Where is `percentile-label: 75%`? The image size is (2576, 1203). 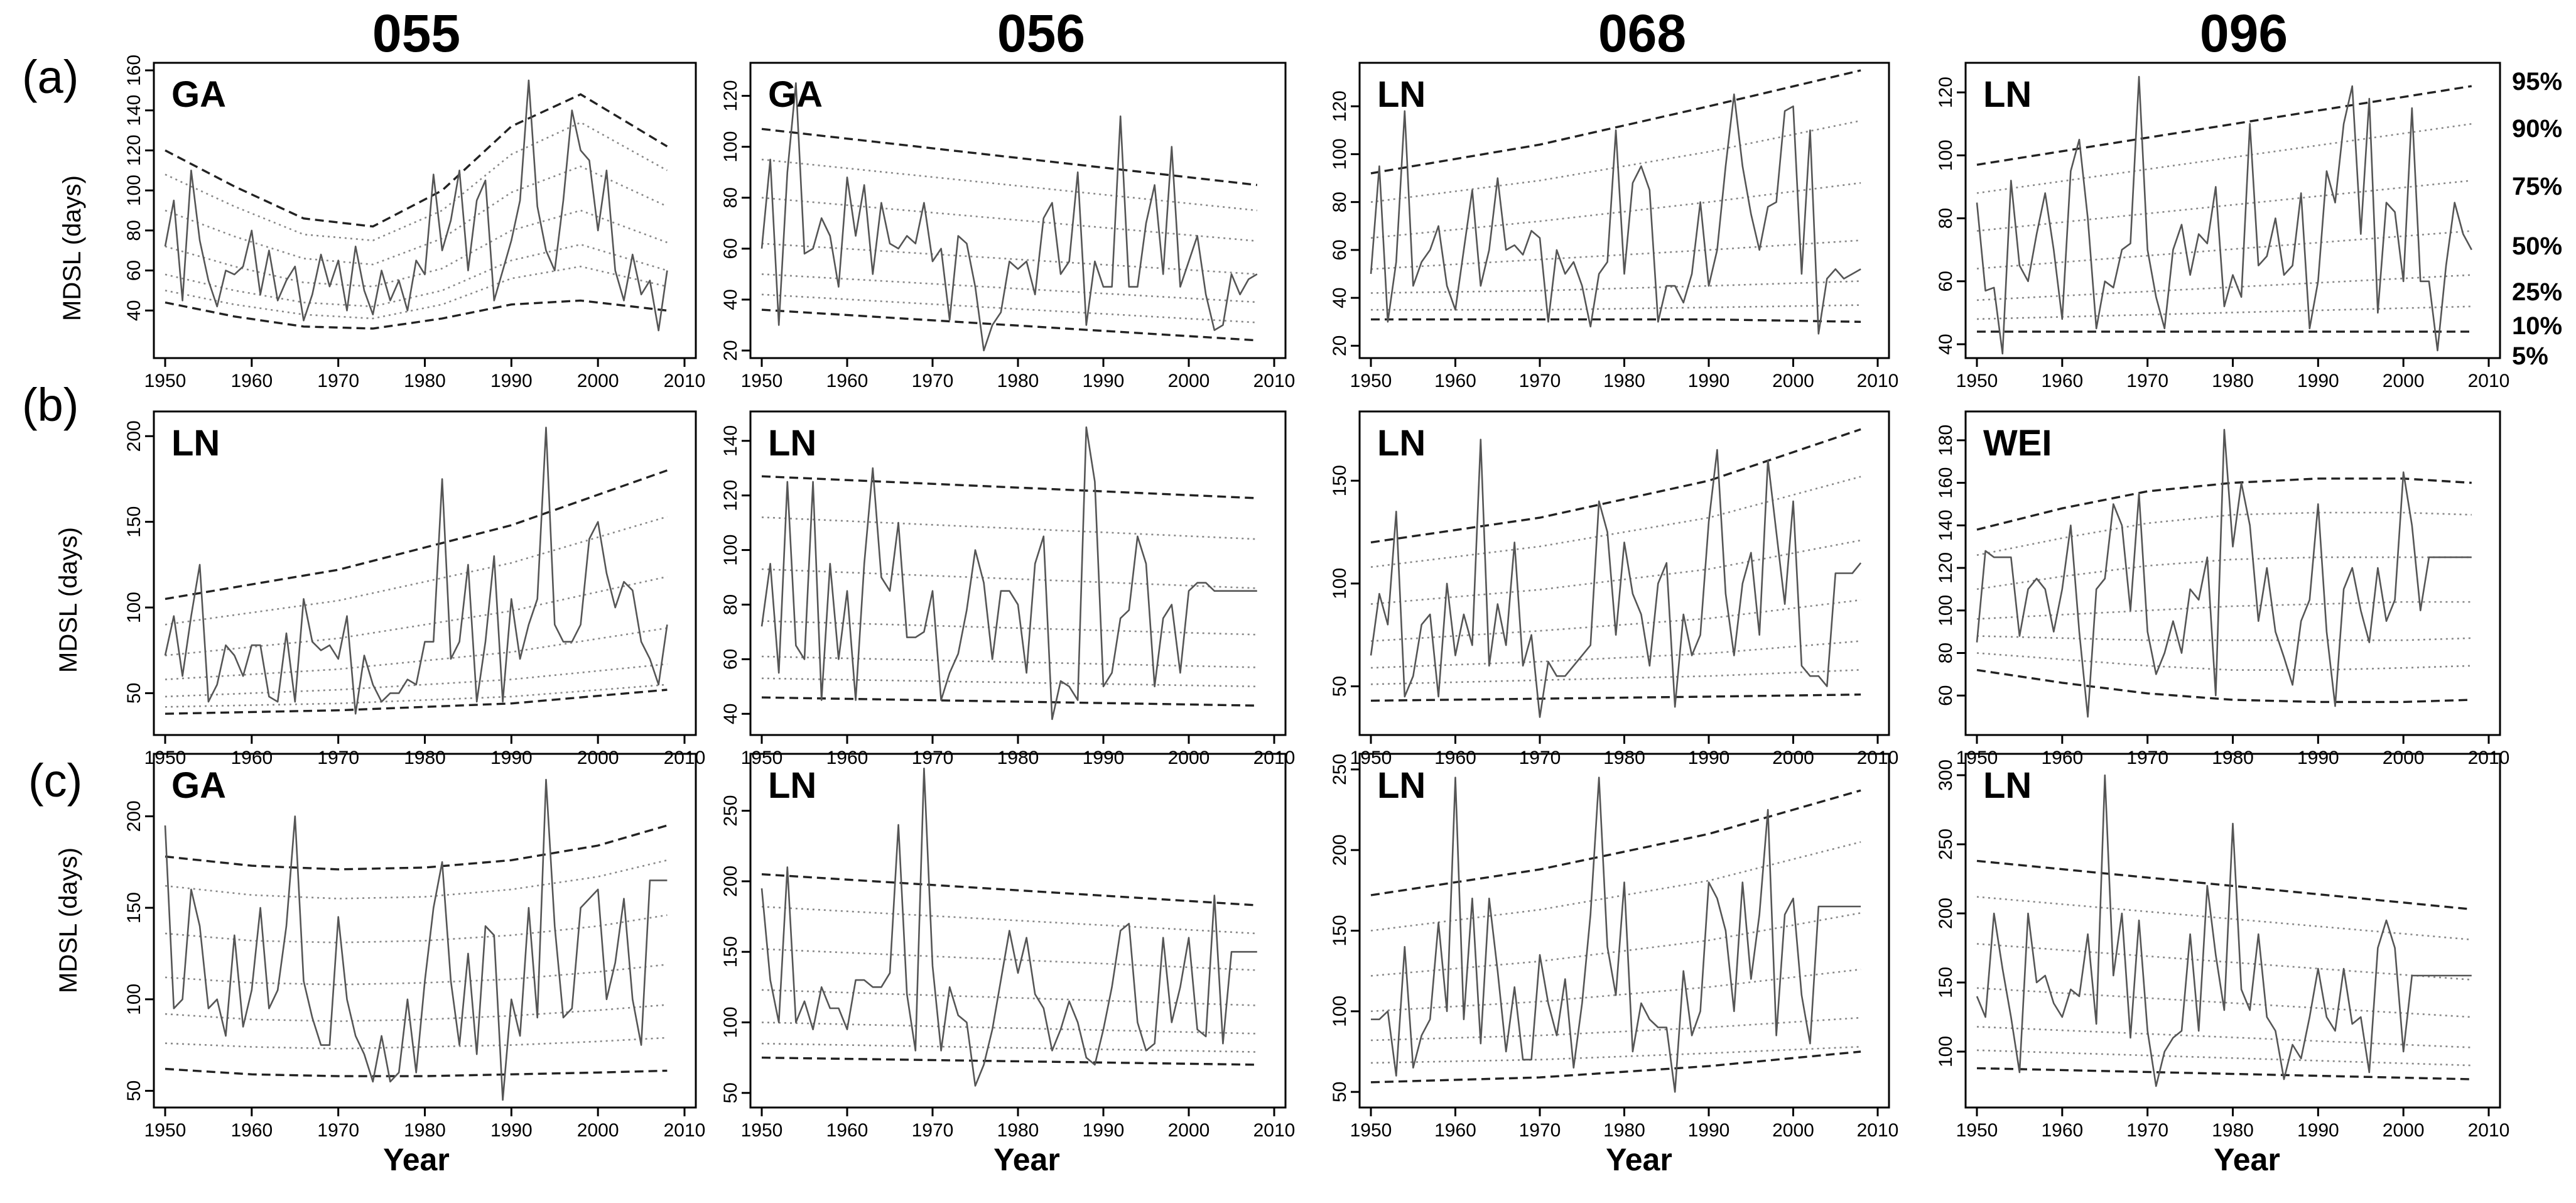
percentile-label: 75% is located at coordinates (2537, 187).